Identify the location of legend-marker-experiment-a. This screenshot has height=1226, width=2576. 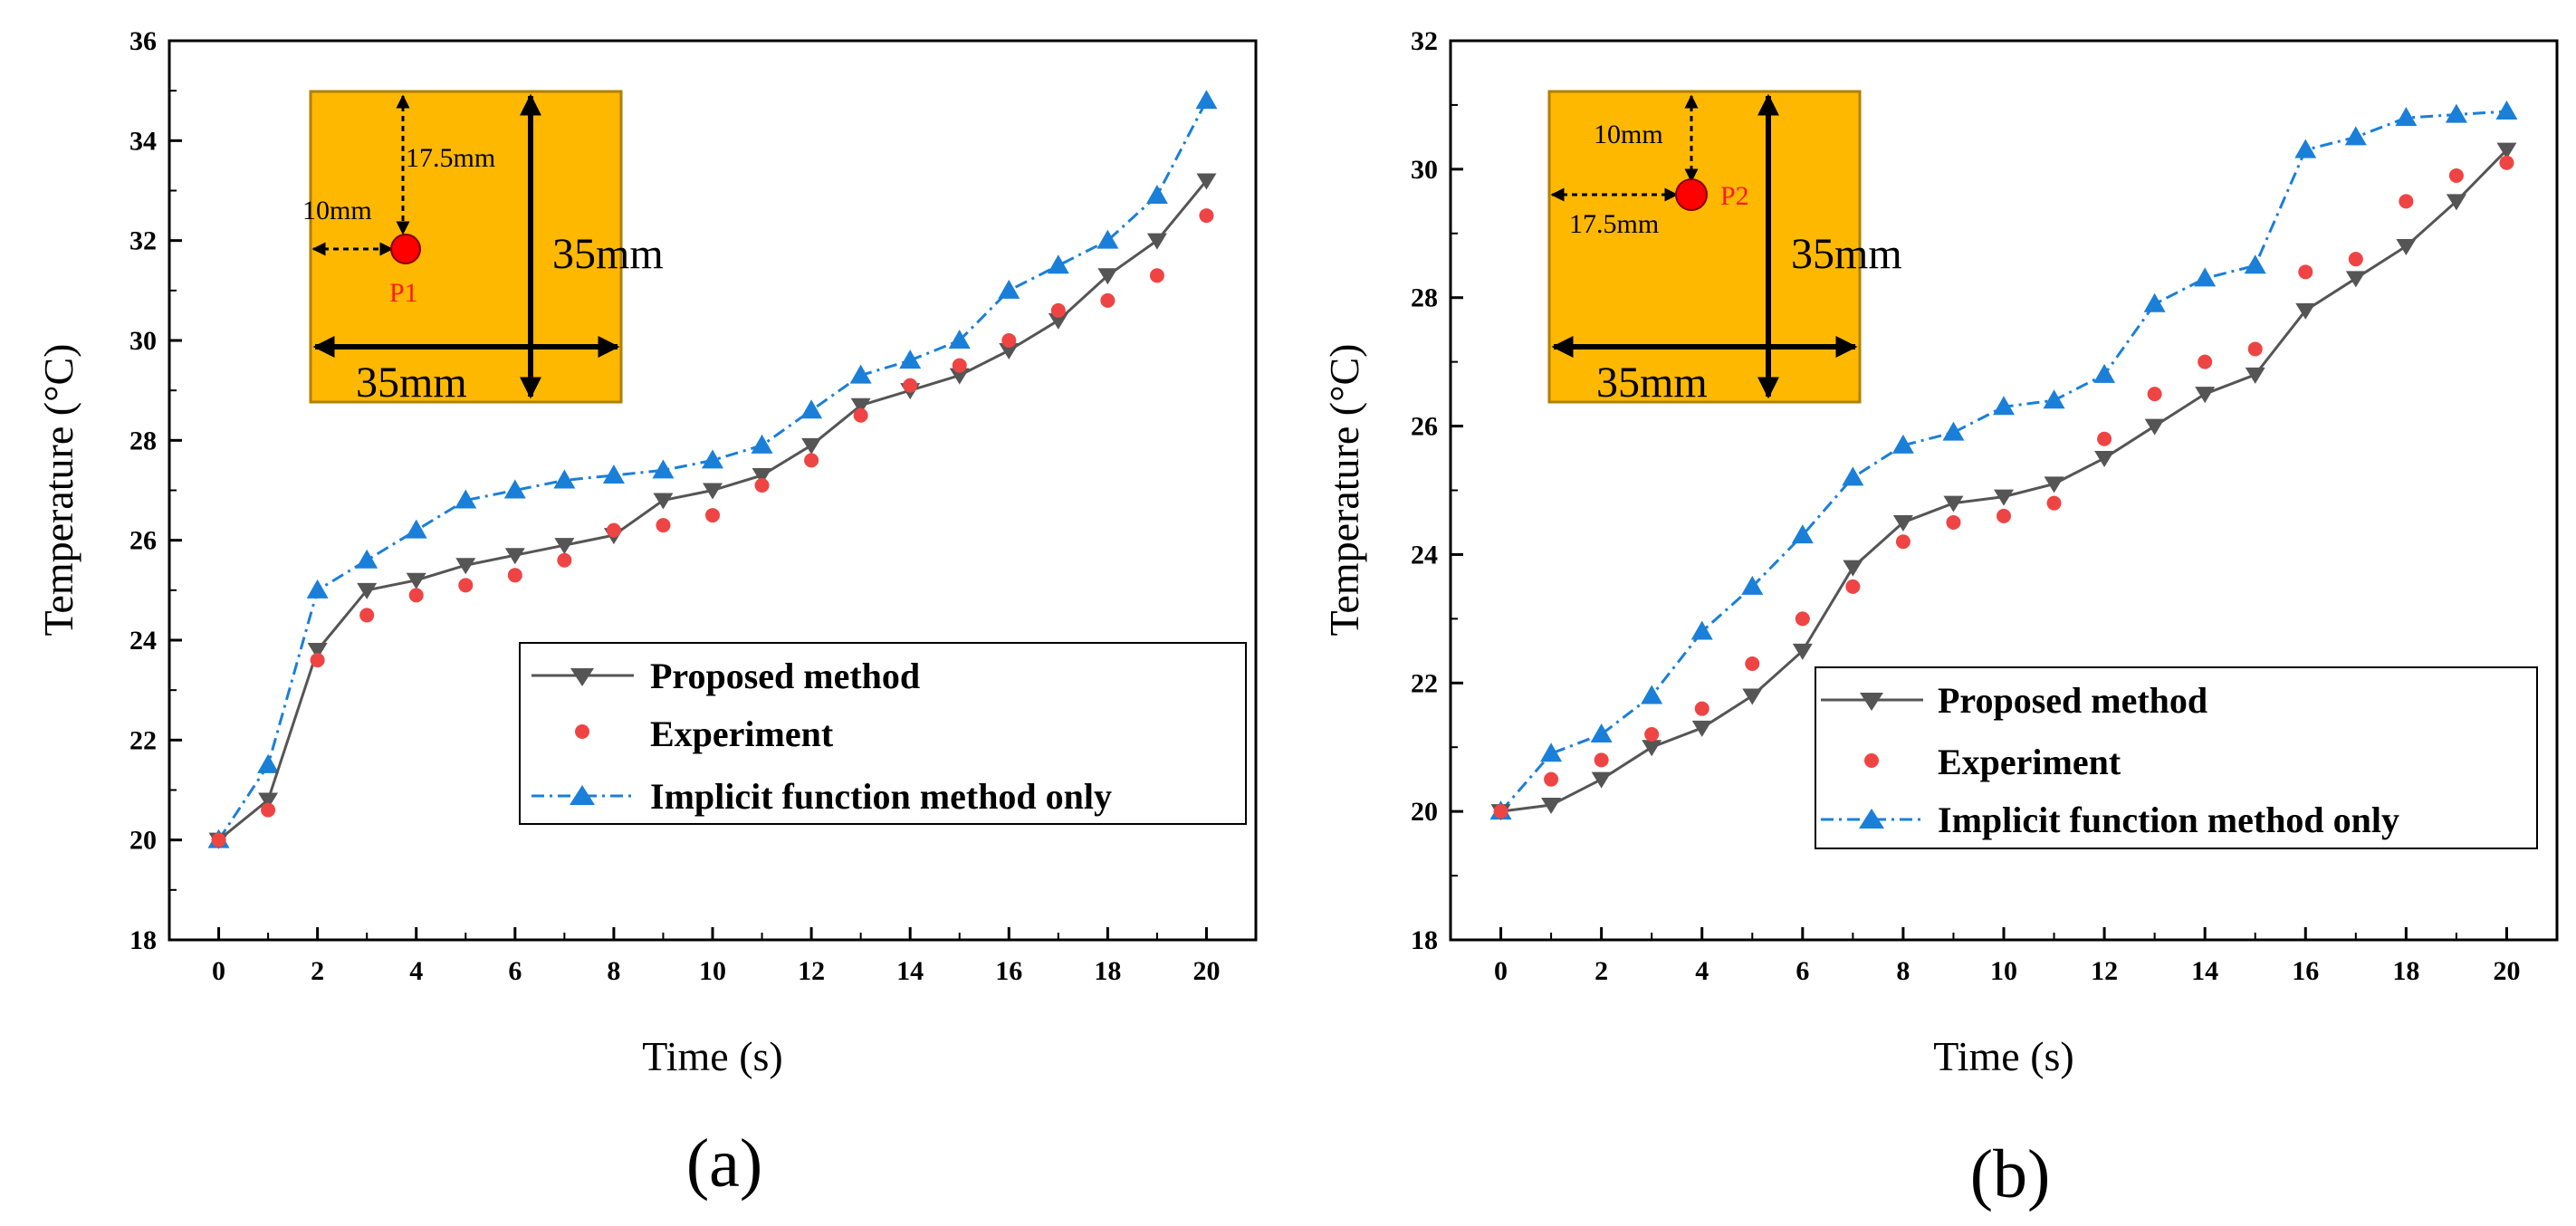
(582, 732).